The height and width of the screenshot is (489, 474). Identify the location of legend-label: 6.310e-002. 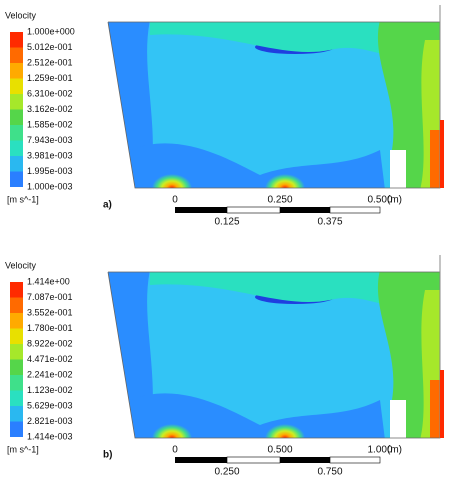
(50, 93).